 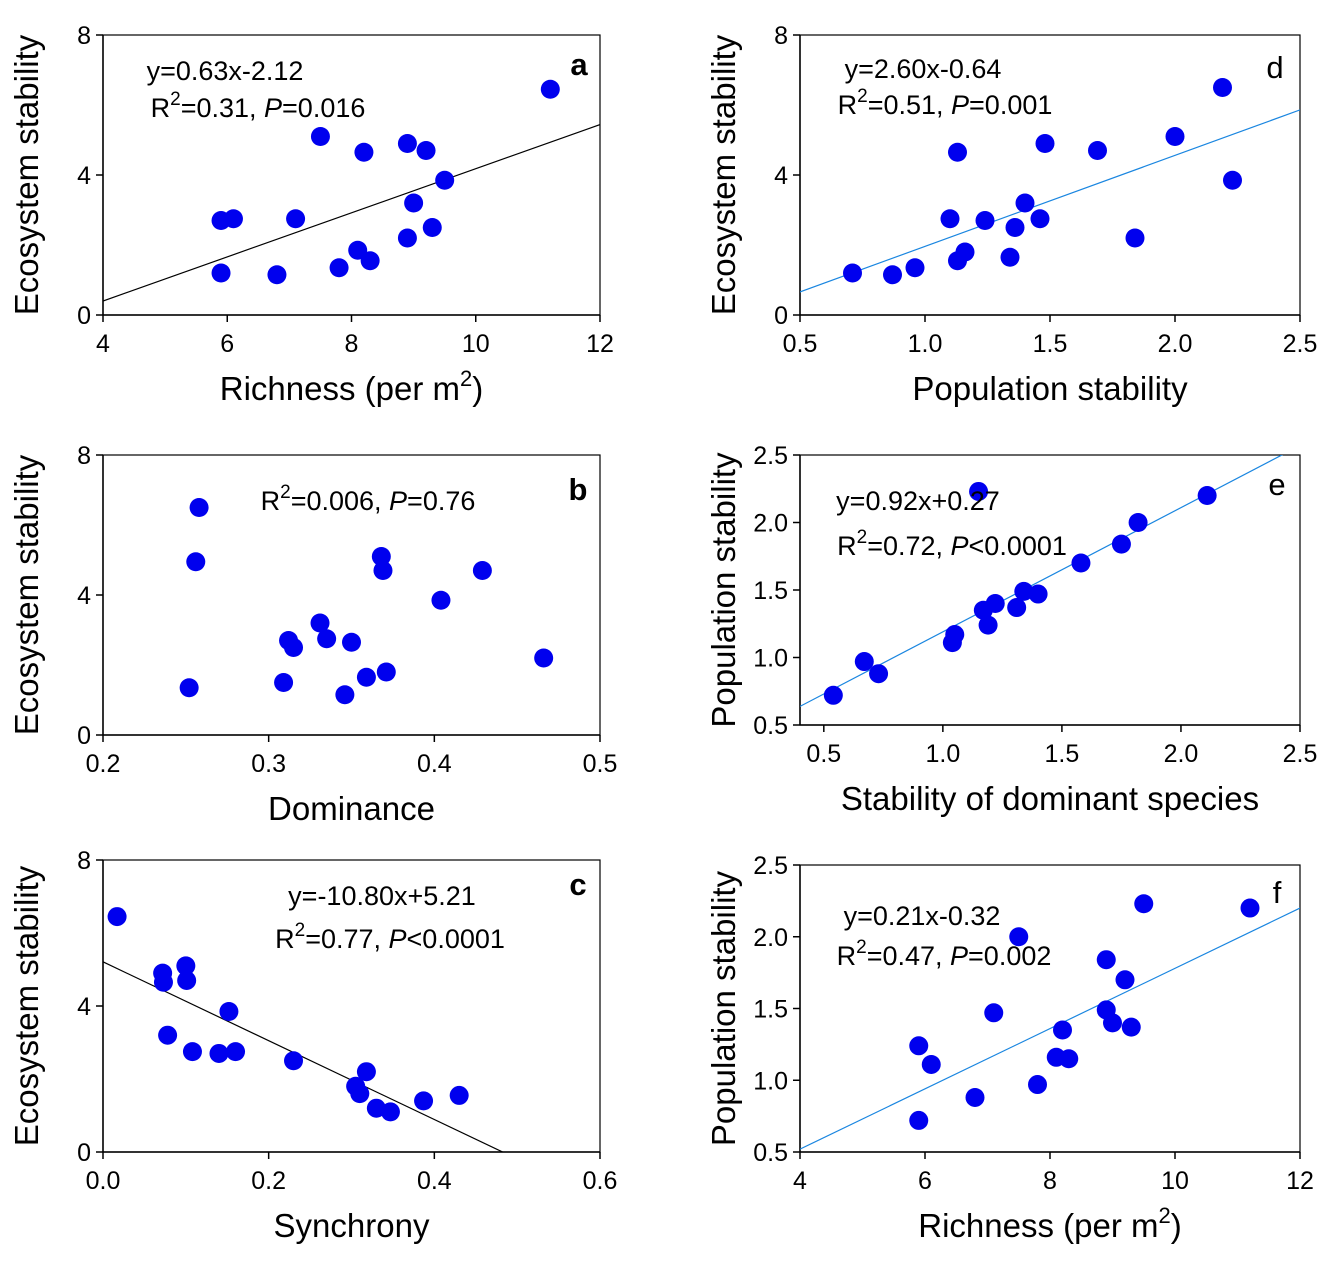 What do you see at coordinates (944, 954) in the screenshot?
I see `r-squared-p-value: R2=0.47, P=0.002` at bounding box center [944, 954].